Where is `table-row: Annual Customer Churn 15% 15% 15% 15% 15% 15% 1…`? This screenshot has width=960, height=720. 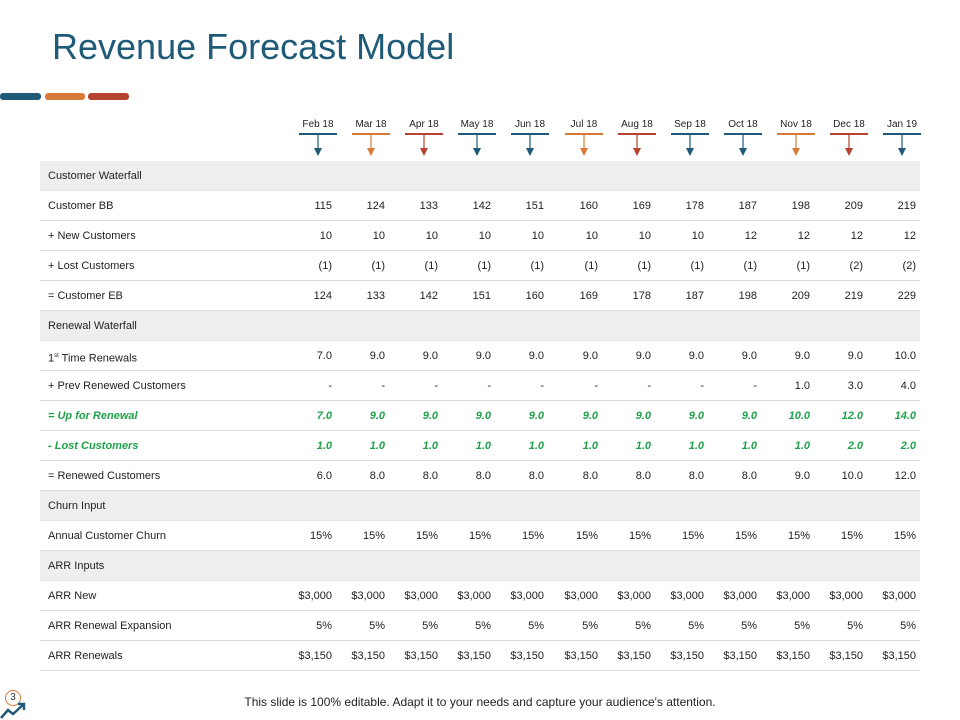
table-row: Annual Customer Churn 15% 15% 15% 15% 15% 15% 1… is located at coordinates (480, 536).